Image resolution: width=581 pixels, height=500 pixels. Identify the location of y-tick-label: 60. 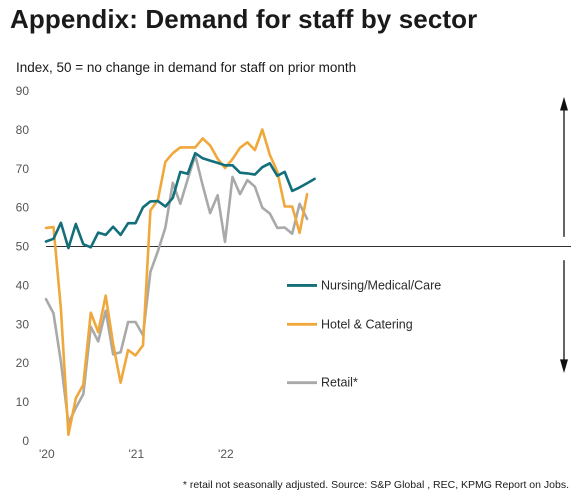
(23, 208).